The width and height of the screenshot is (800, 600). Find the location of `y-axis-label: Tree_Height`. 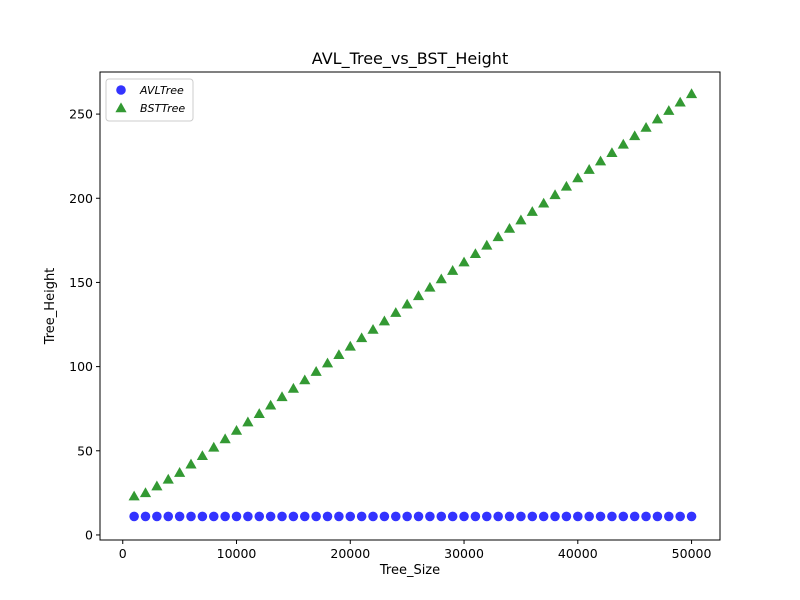

y-axis-label: Tree_Height is located at coordinates (50, 307).